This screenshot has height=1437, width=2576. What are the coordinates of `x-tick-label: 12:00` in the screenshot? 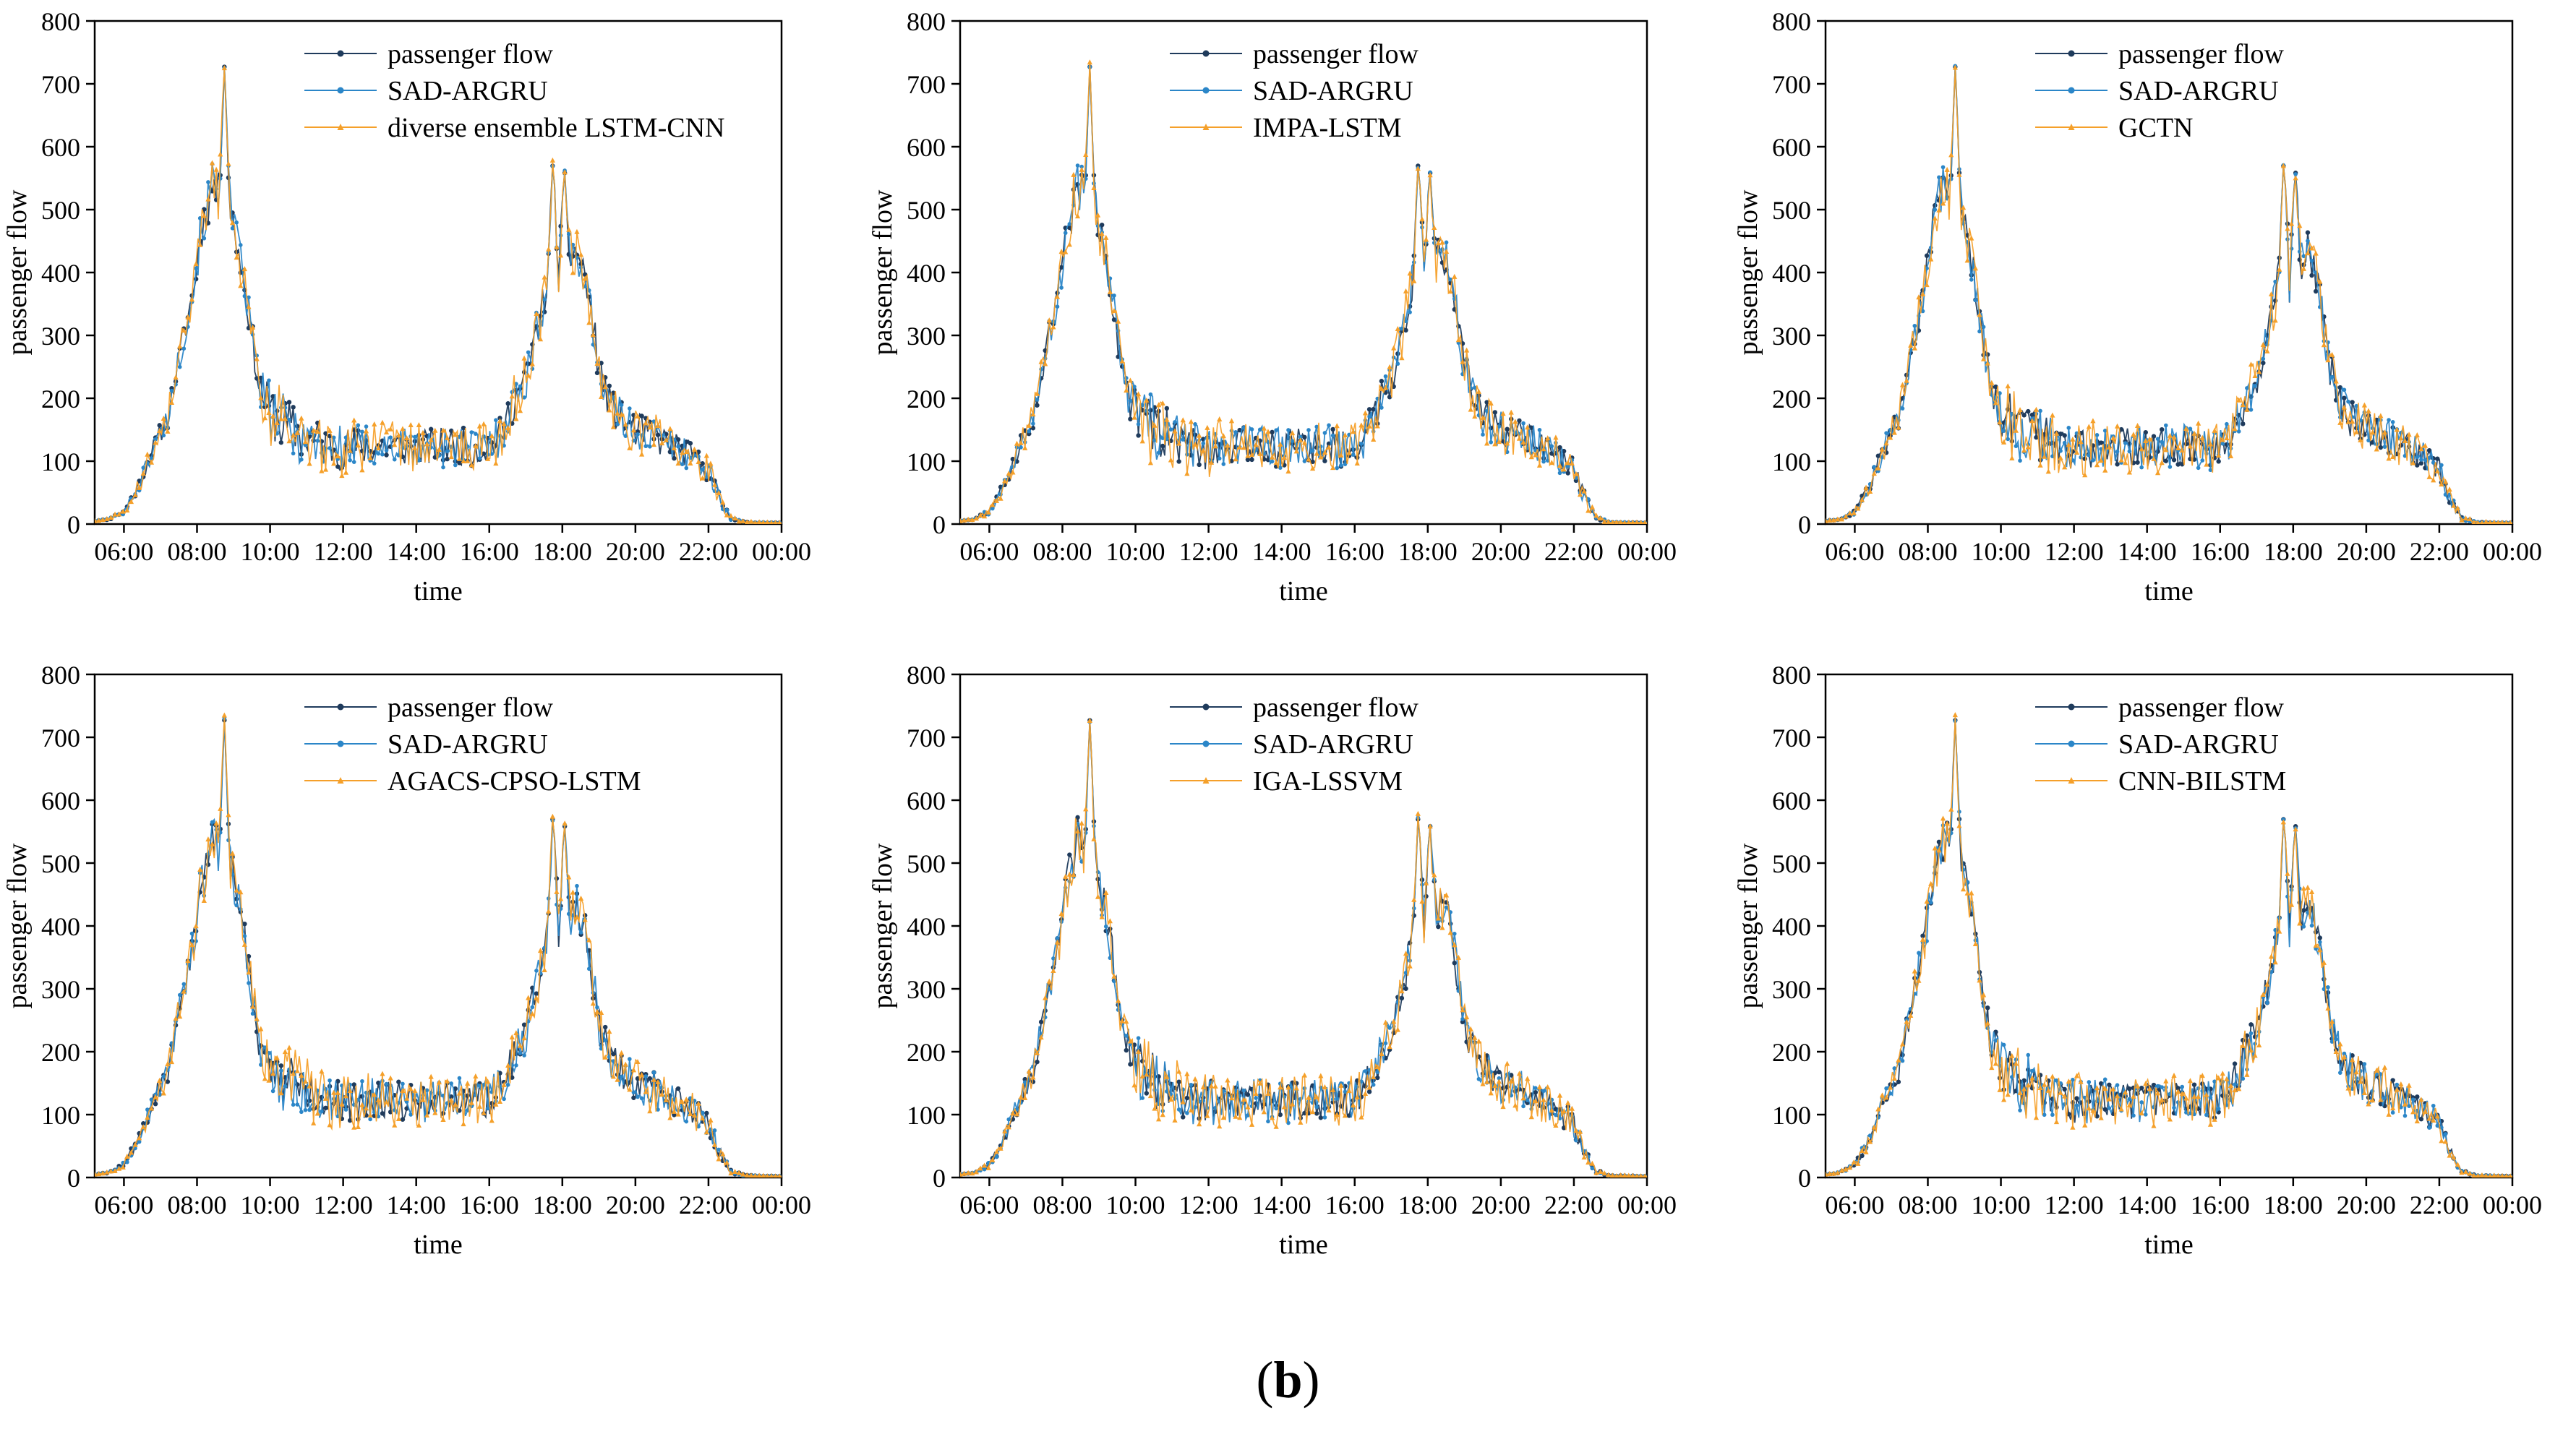 It's located at (1208, 1205).